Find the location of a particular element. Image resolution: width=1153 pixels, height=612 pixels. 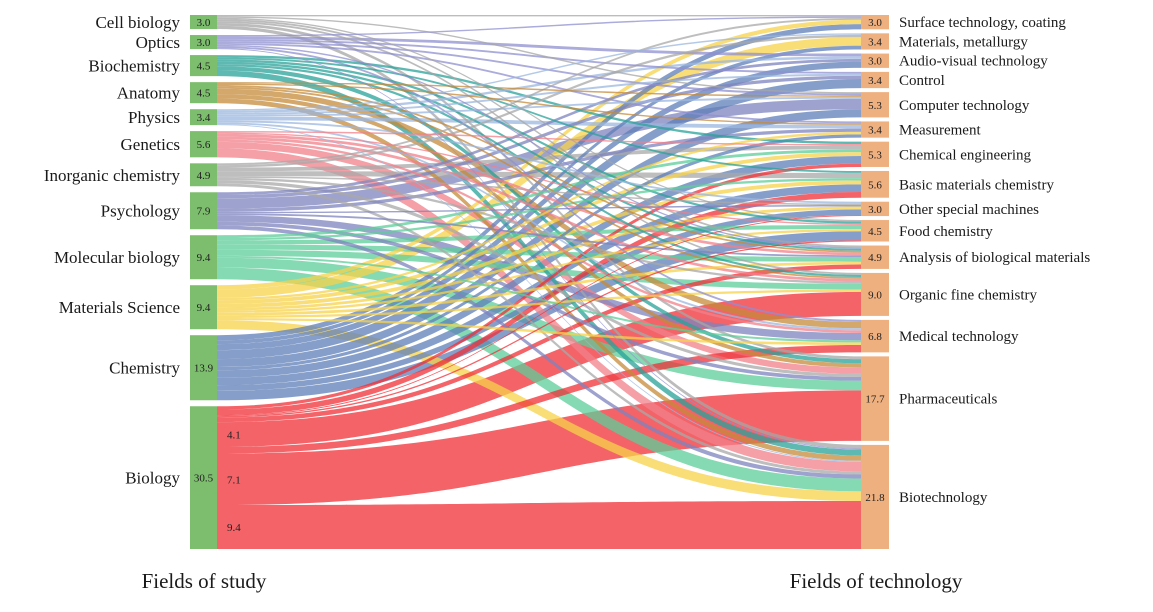

flow-psychology-to-analysis-of-biological-materials is located at coordinates (539, 235).